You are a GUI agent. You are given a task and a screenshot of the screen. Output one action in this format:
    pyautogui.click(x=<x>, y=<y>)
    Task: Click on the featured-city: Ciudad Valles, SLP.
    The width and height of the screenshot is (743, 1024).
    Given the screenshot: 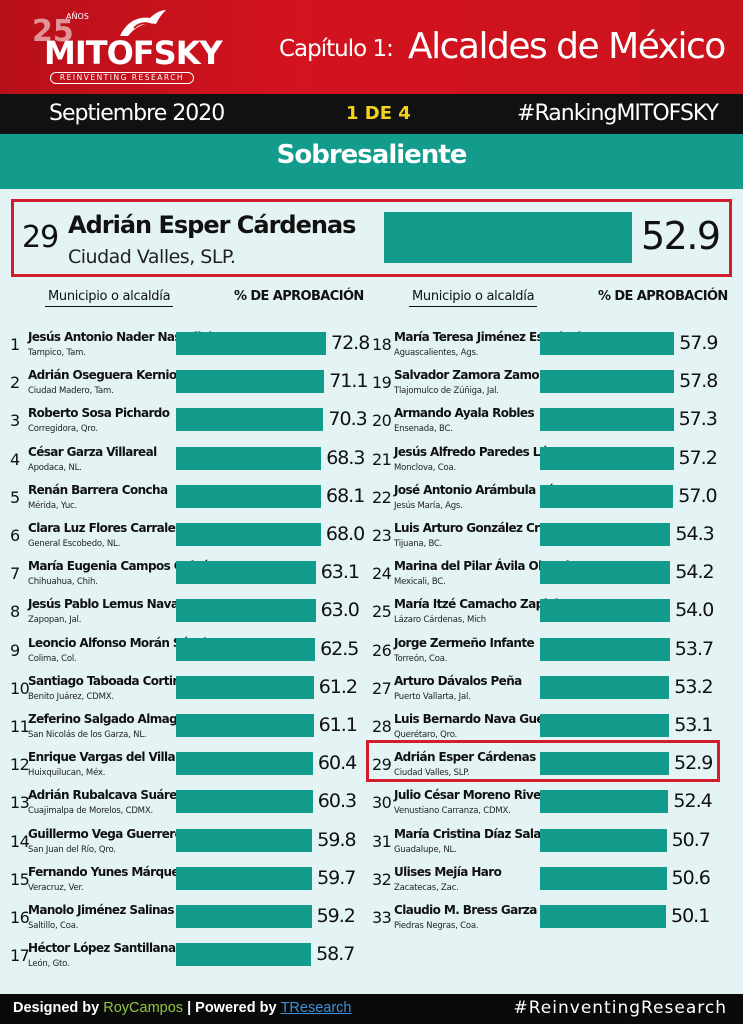 What is the action you would take?
    pyautogui.click(x=152, y=257)
    